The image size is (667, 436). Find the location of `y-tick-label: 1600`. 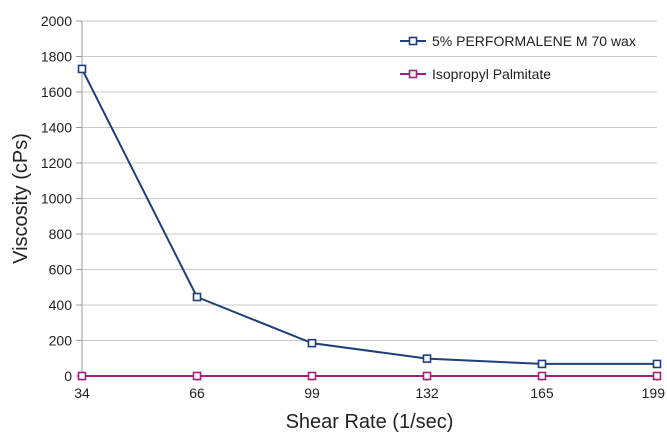

y-tick-label: 1600 is located at coordinates (56, 92).